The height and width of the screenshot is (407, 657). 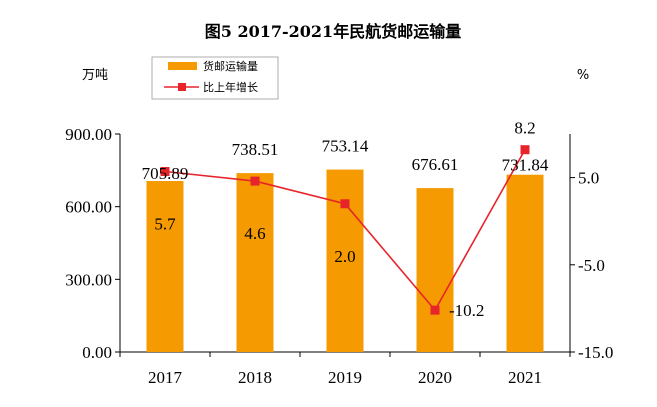 I want to click on x-tick-label: 2017, so click(x=165, y=377).